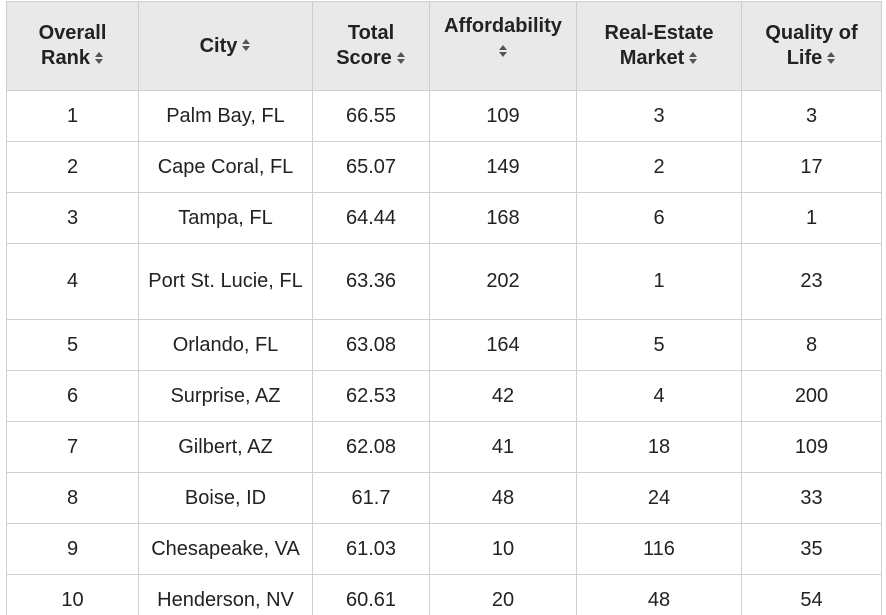 The image size is (886, 615). Describe the element at coordinates (72, 447) in the screenshot. I see `cell-rank: 7` at that location.